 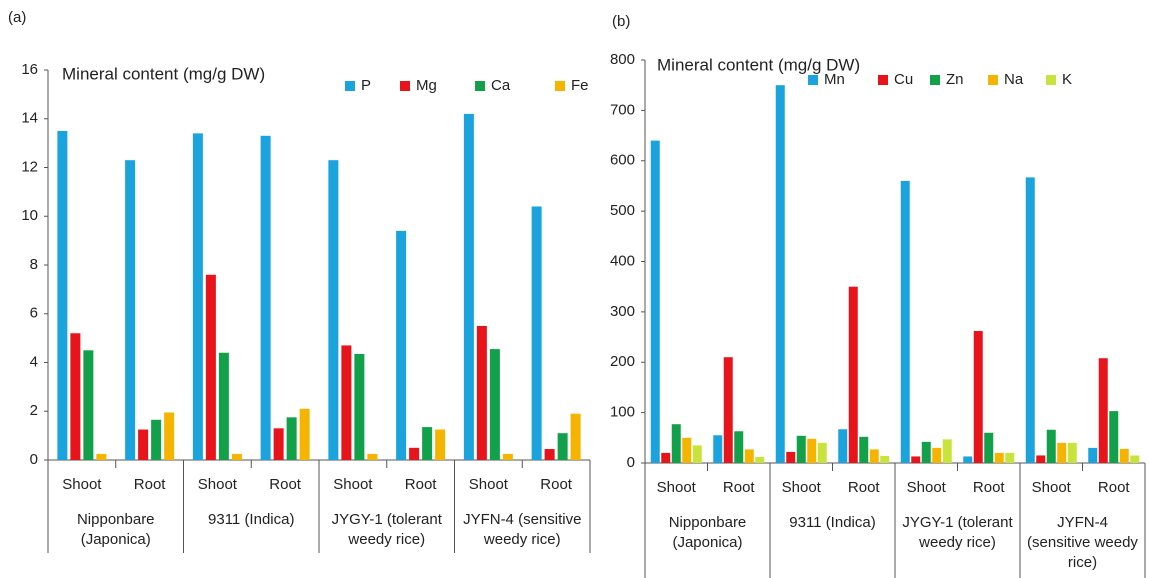 What do you see at coordinates (34, 361) in the screenshot?
I see `y-tick-label: 4` at bounding box center [34, 361].